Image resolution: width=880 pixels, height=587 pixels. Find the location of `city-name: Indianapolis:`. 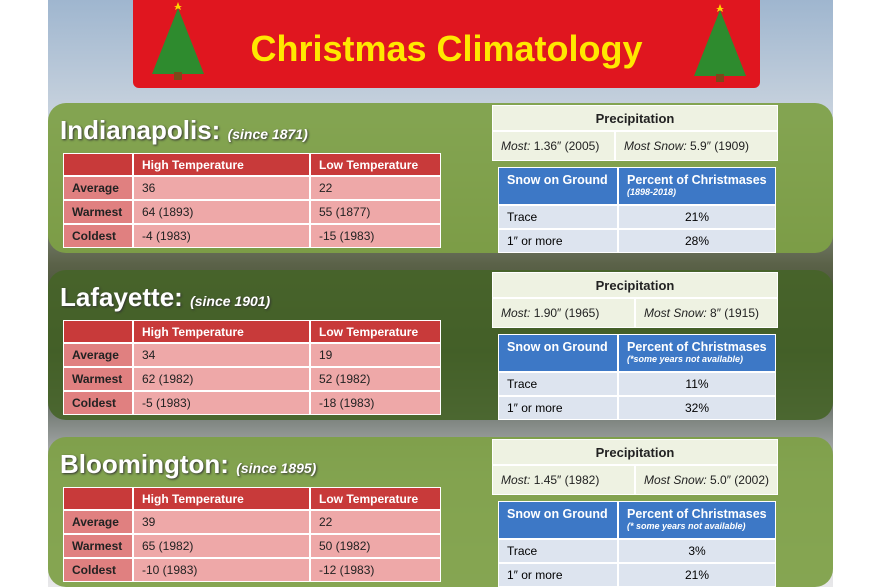

city-name: Indianapolis: is located at coordinates (140, 130).